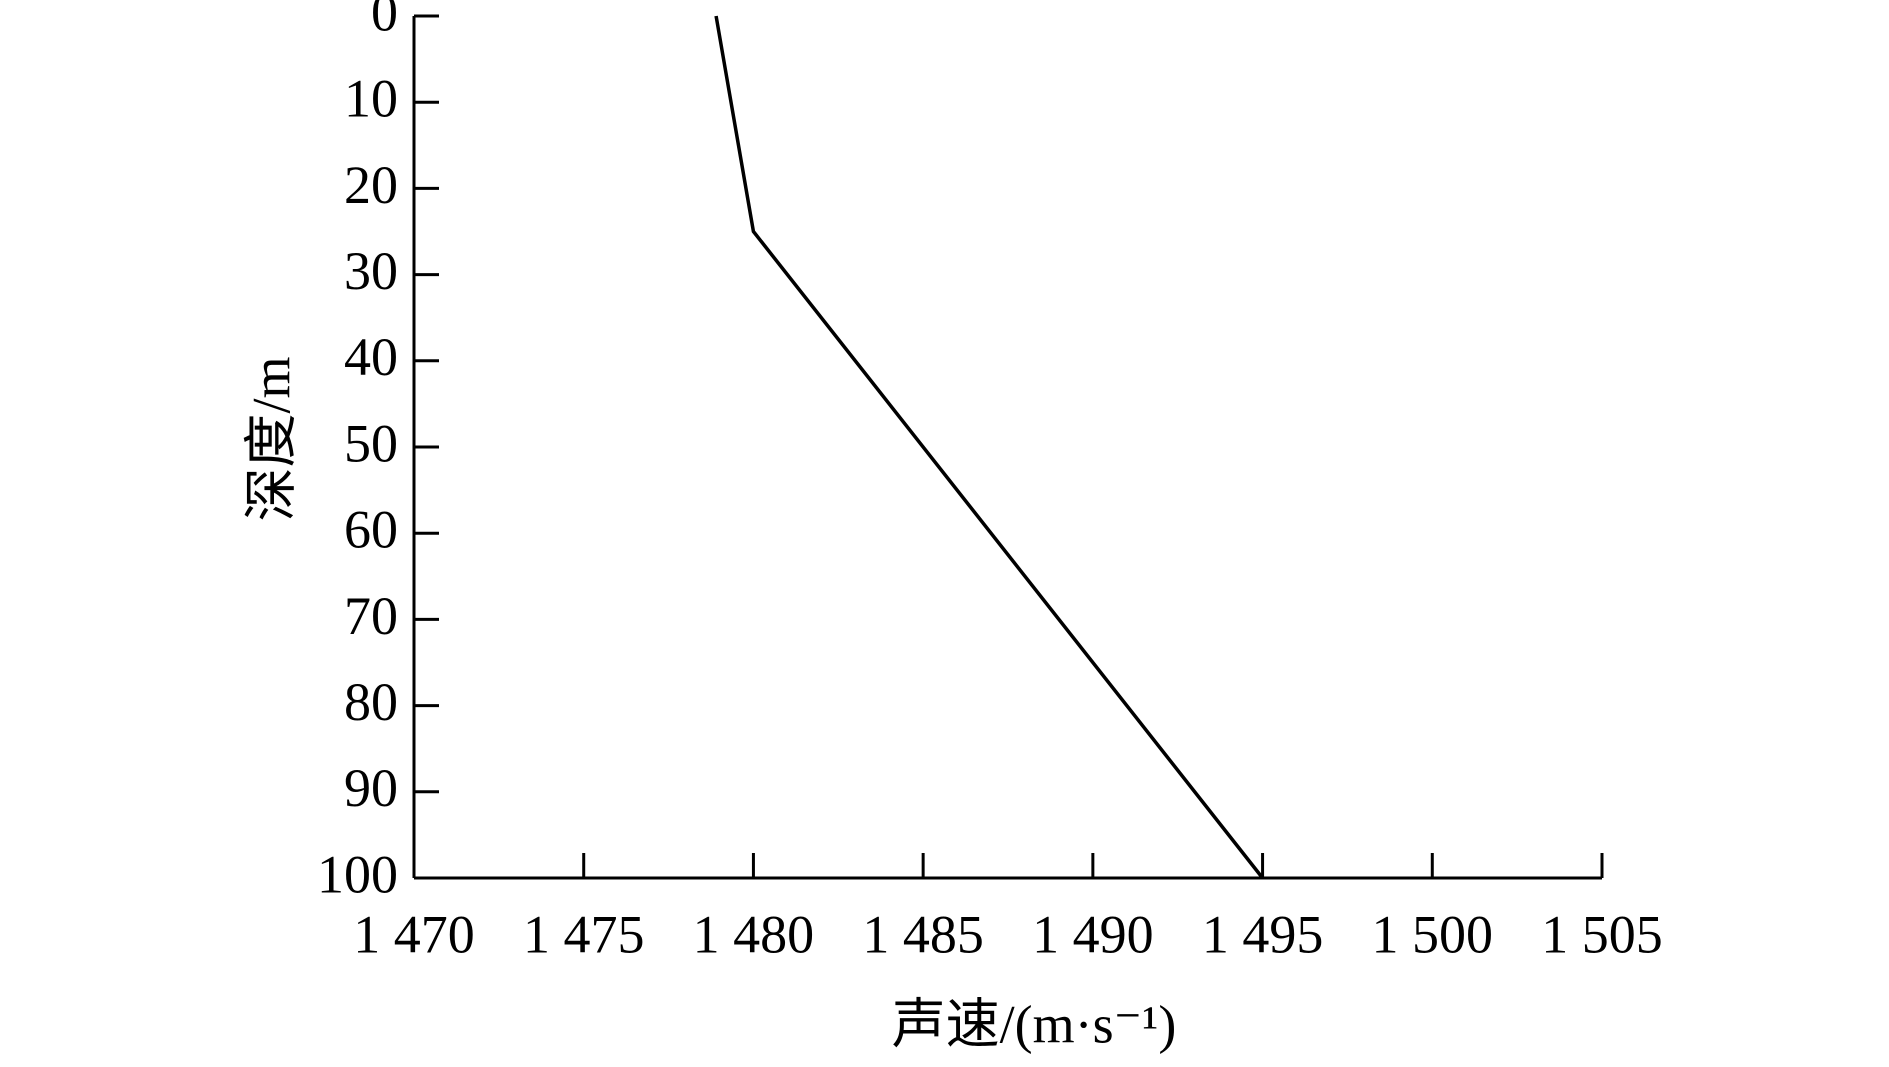 The image size is (1889, 1067). What do you see at coordinates (371, 702) in the screenshot?
I see `y-tick-label: 80` at bounding box center [371, 702].